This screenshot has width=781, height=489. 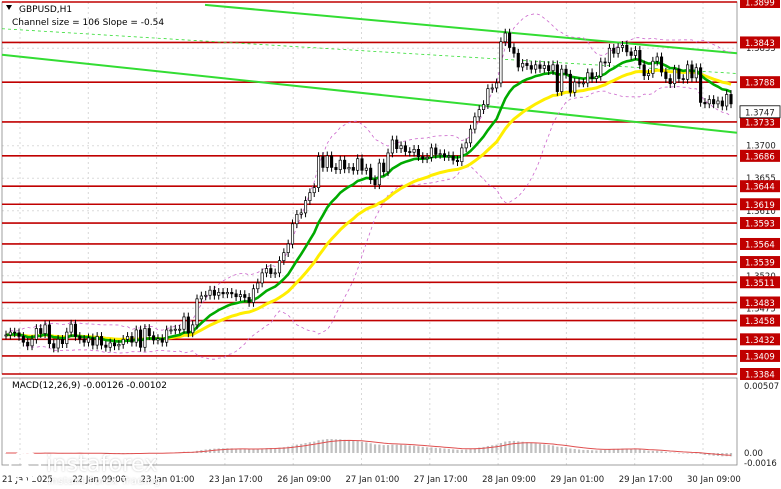 What do you see at coordinates (471, 29) in the screenshot?
I see `channel-upper` at bounding box center [471, 29].